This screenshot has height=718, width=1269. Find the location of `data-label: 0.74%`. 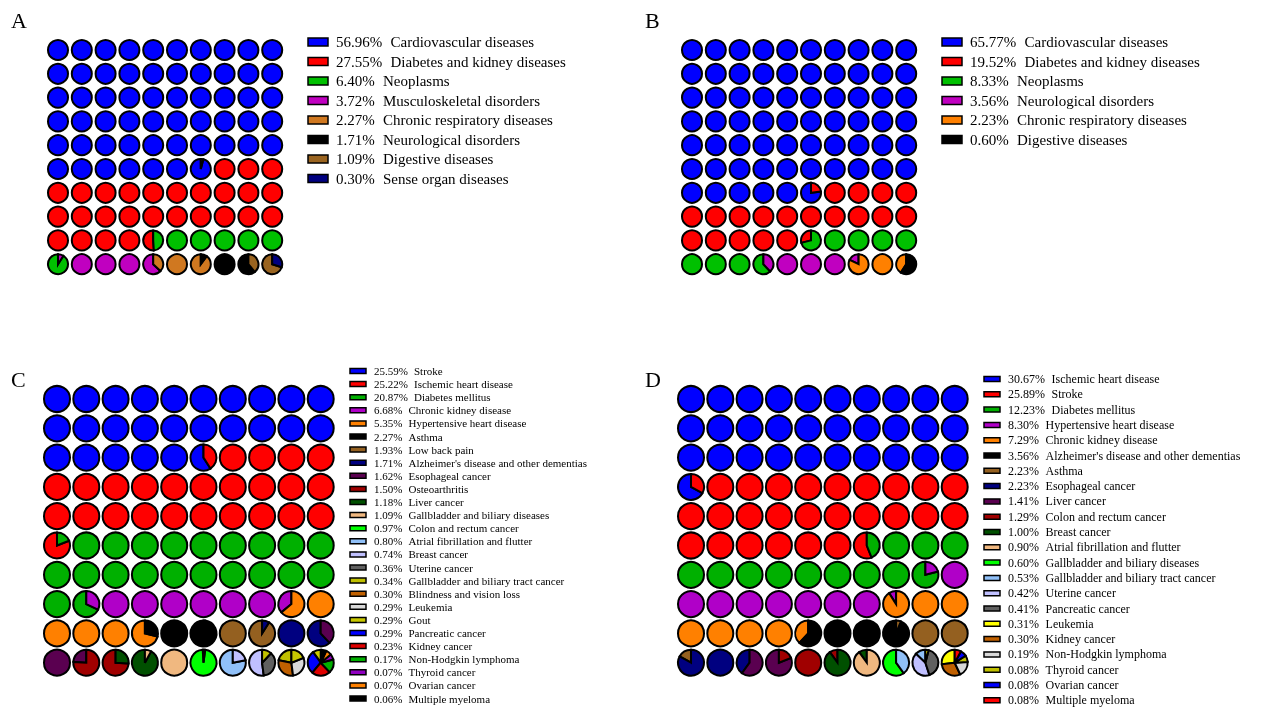

data-label: 0.74% is located at coordinates (388, 554).